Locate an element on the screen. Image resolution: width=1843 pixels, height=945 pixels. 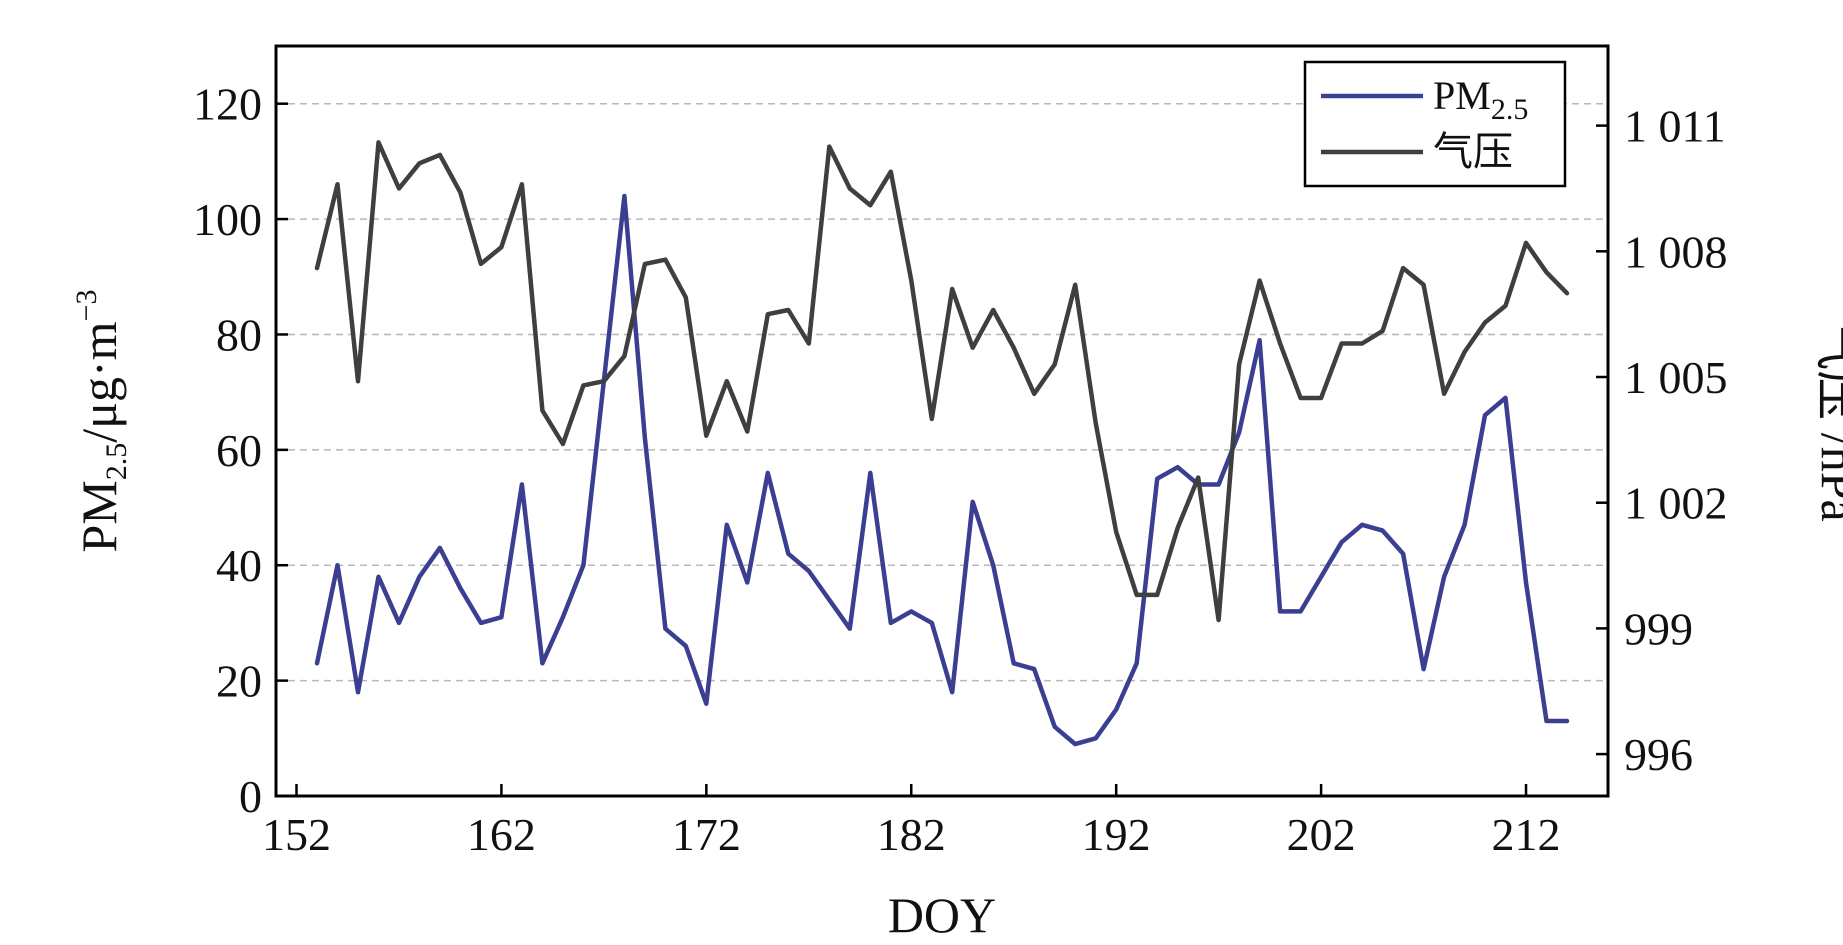
legend-label-pm25-base: PM is located at coordinates (1462, 95).